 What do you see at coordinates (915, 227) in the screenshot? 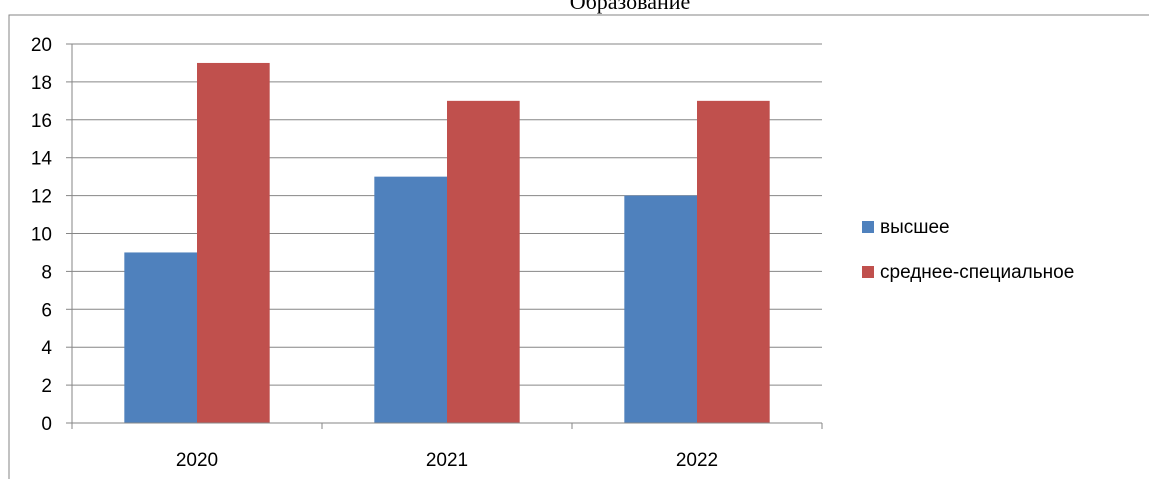
I see `legend-label: высшее` at bounding box center [915, 227].